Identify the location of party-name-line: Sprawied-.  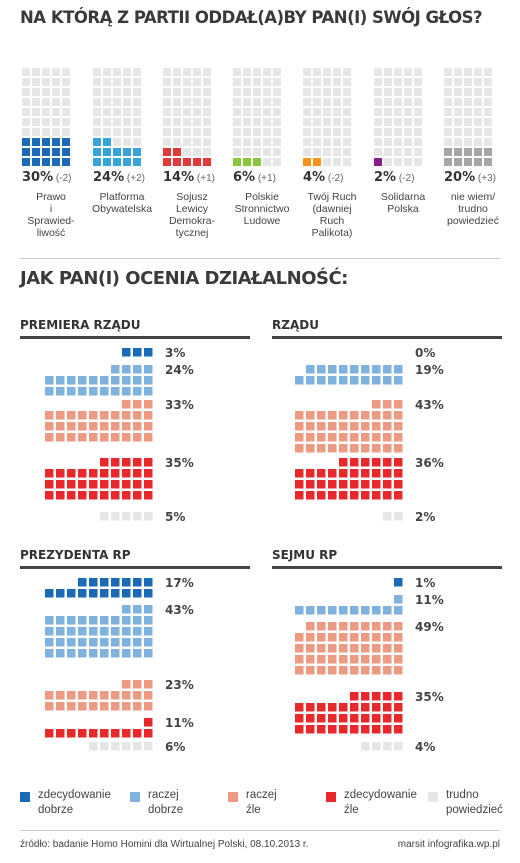
(51, 221).